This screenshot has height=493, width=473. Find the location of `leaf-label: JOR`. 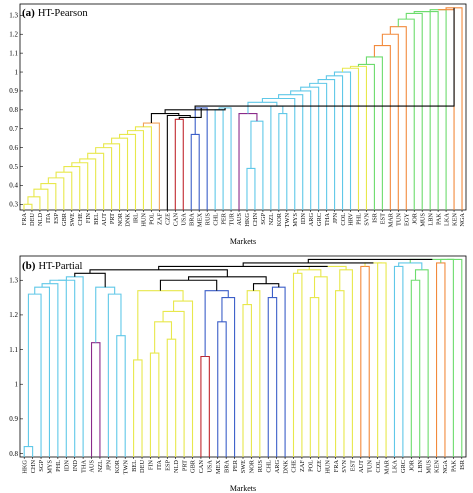

leaf-label: JOR is located at coordinates (414, 218).